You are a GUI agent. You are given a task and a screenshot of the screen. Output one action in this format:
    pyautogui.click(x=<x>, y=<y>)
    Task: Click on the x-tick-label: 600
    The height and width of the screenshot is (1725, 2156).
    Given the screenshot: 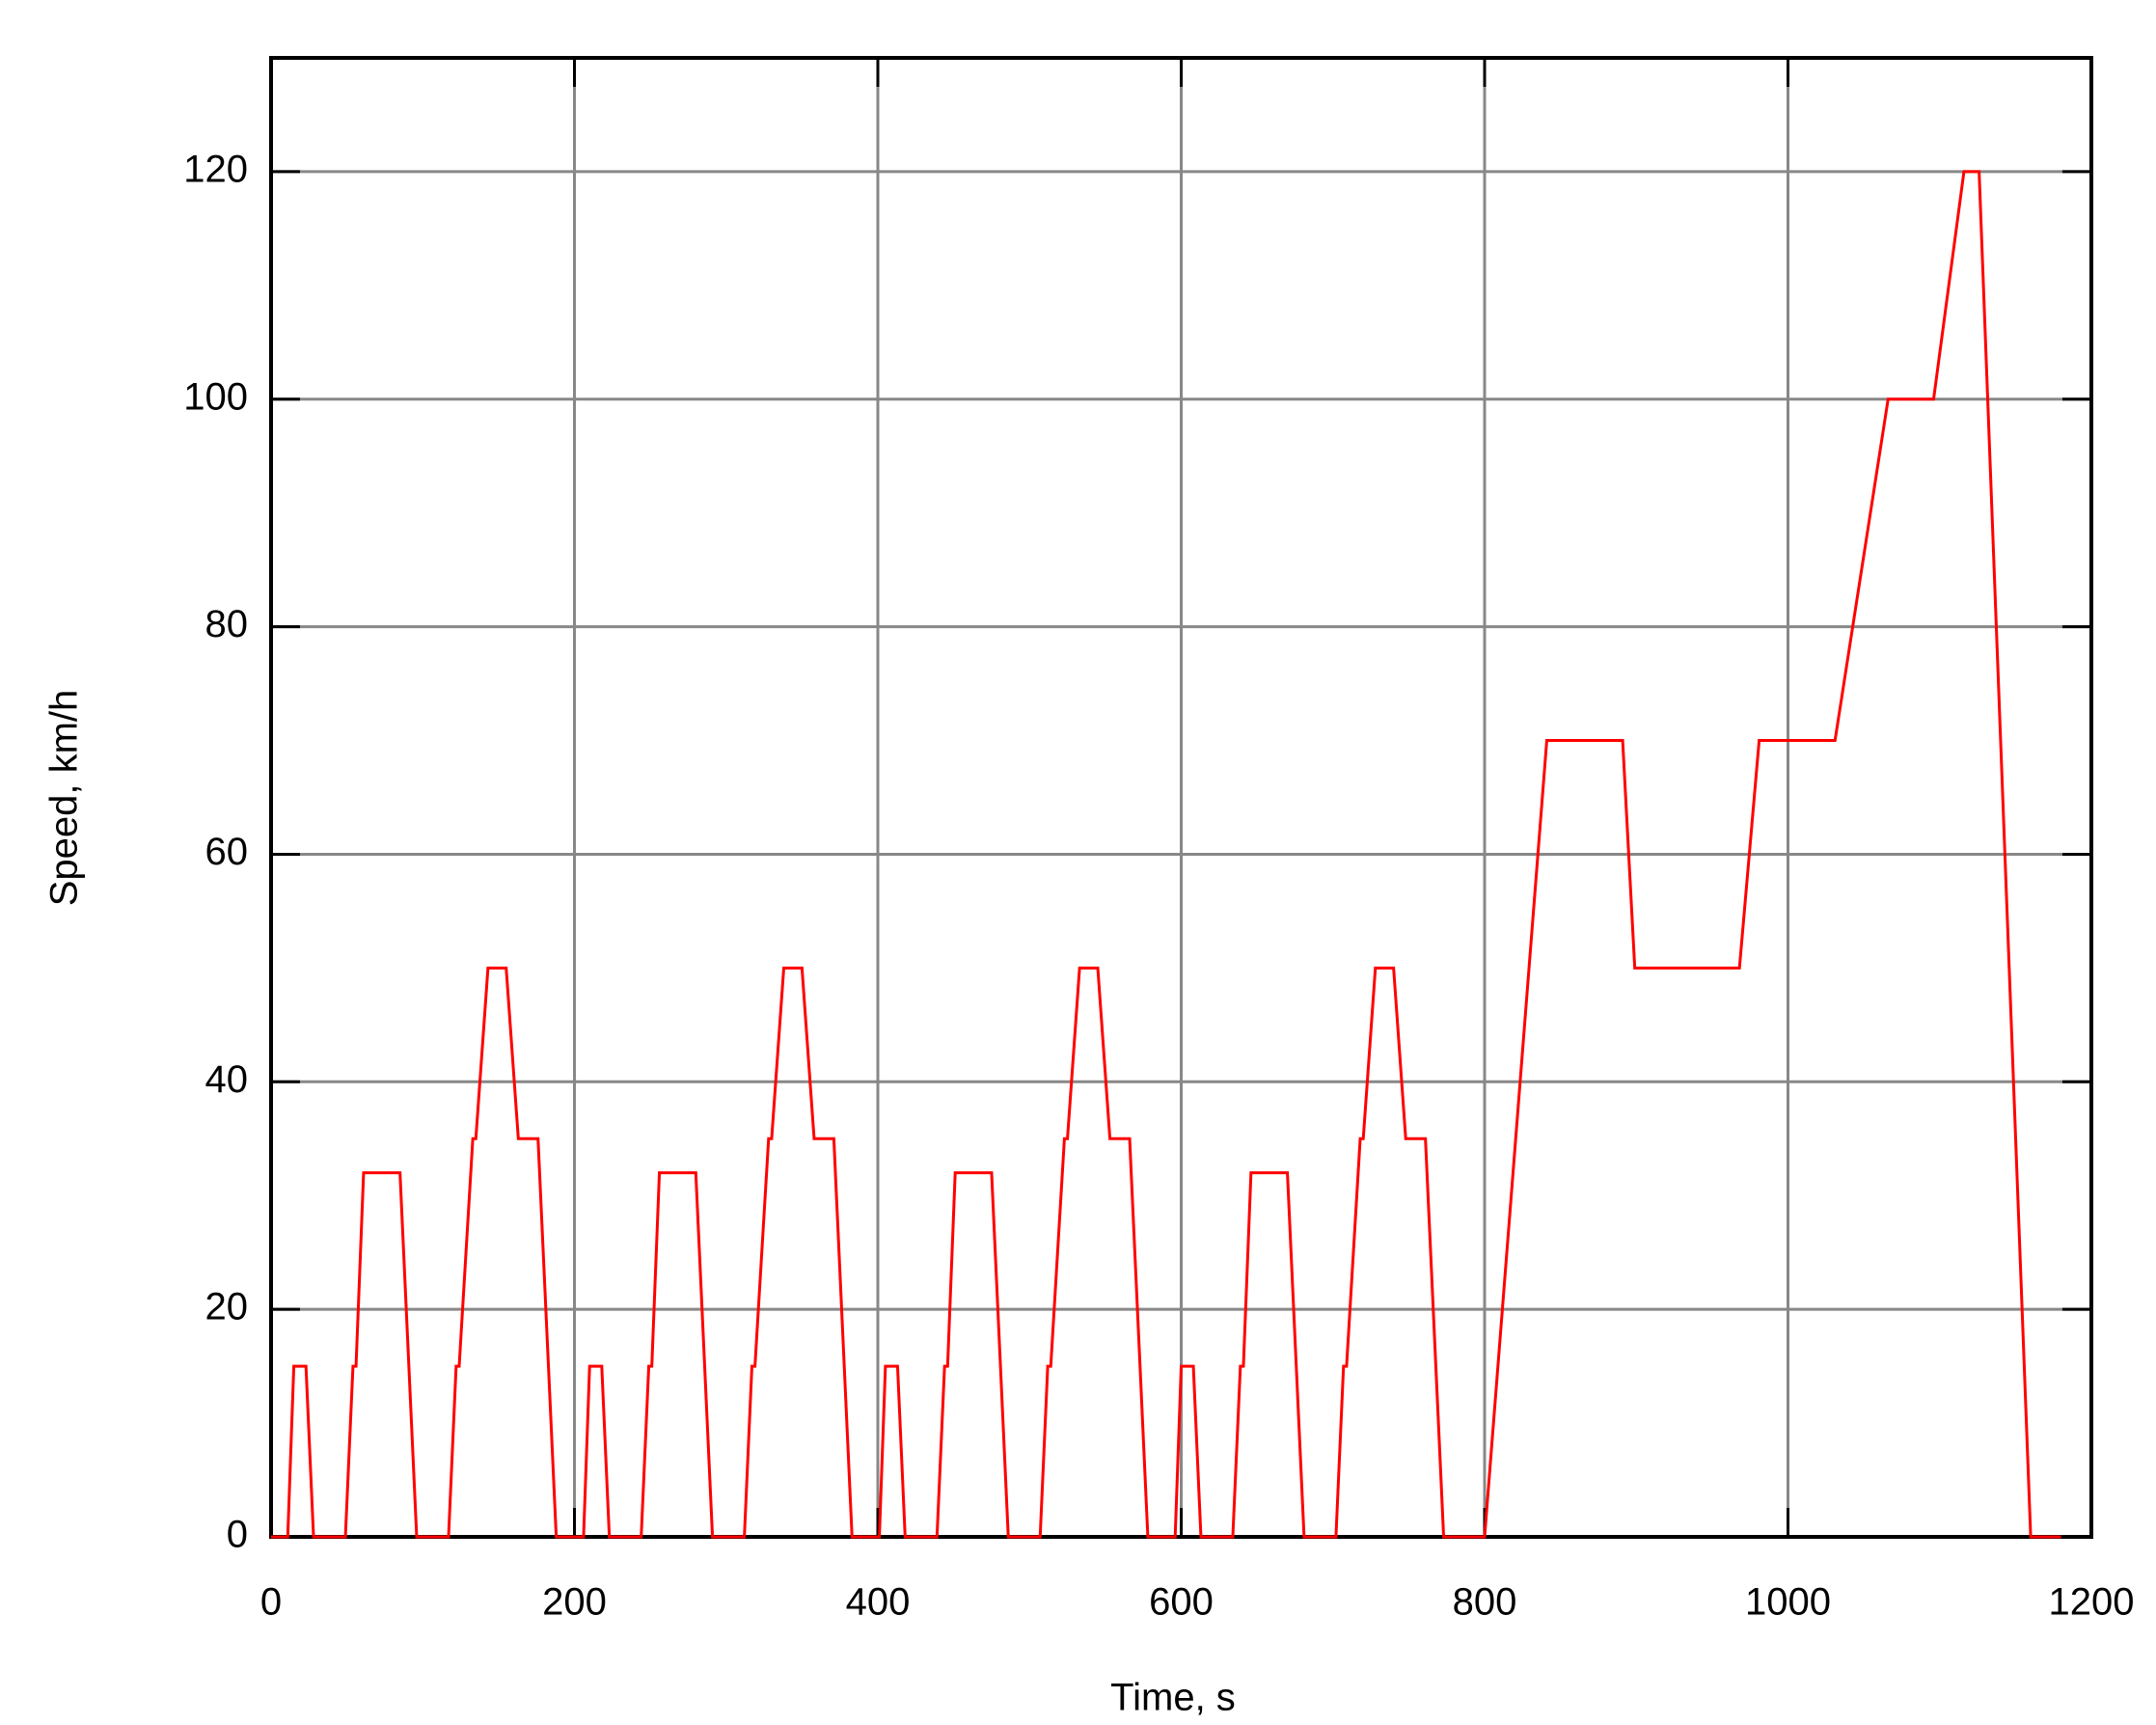 What is the action you would take?
    pyautogui.click(x=1181, y=1602)
    